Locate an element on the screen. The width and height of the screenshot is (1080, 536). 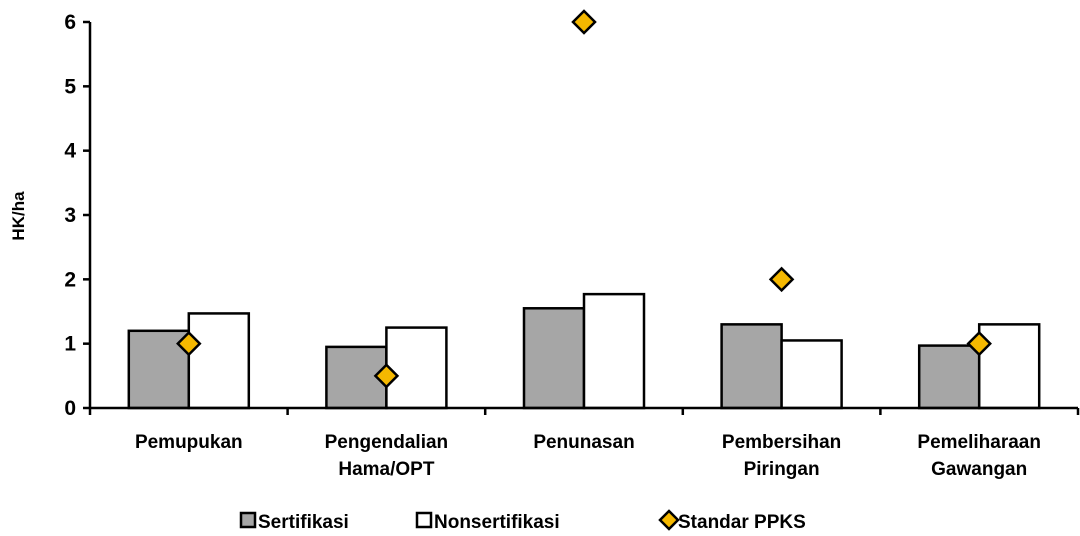
x-category-label: Pengendalian Hama/OPT is located at coordinates (387, 456).